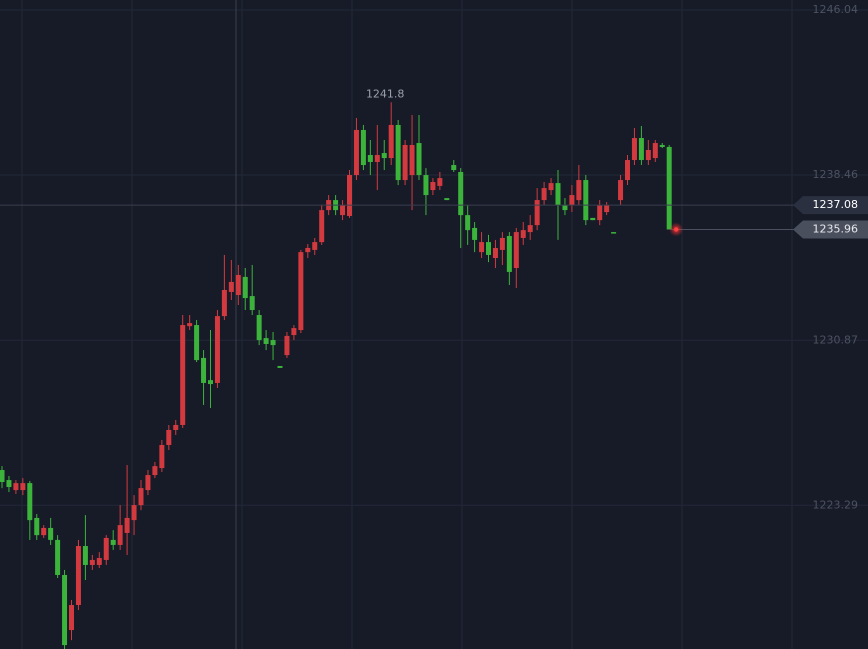 The height and width of the screenshot is (649, 868). I want to click on y-tick-label: 1223.29, so click(836, 504).